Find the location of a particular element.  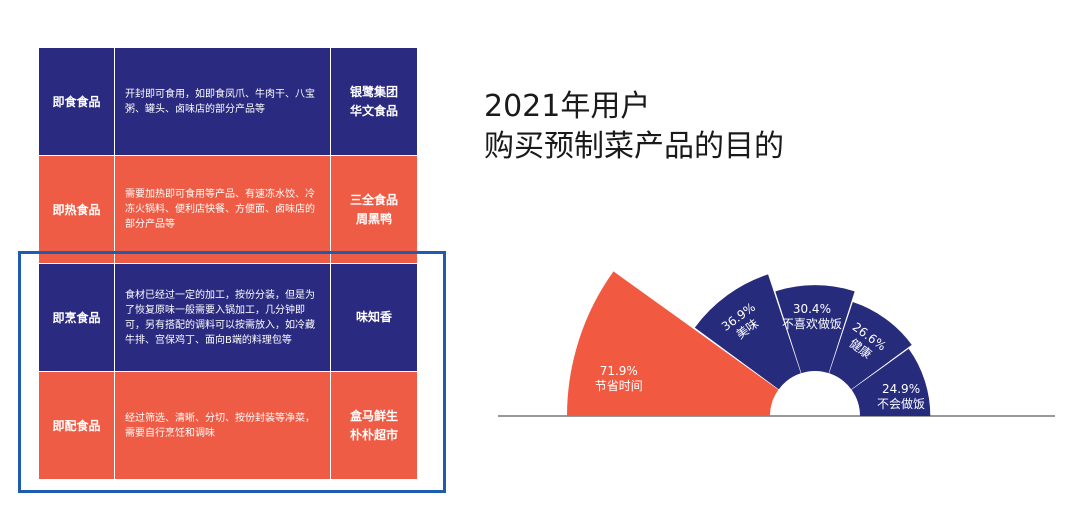

slice-category: 不喜欢做饭 is located at coordinates (812, 323).